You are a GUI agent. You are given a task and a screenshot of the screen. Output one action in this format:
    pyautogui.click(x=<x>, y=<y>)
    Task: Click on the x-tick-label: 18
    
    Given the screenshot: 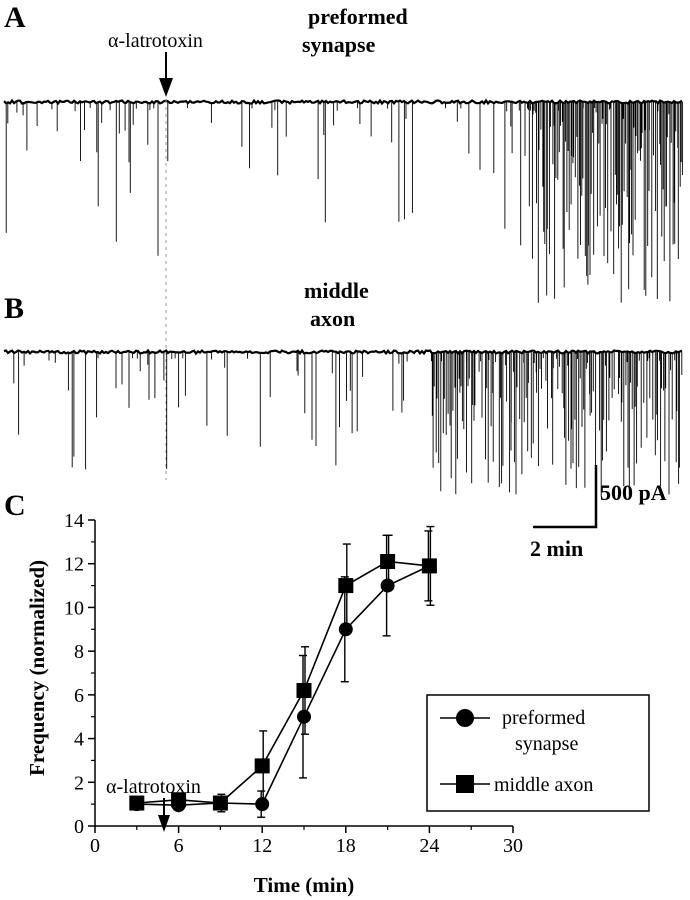 What is the action you would take?
    pyautogui.click(x=346, y=846)
    